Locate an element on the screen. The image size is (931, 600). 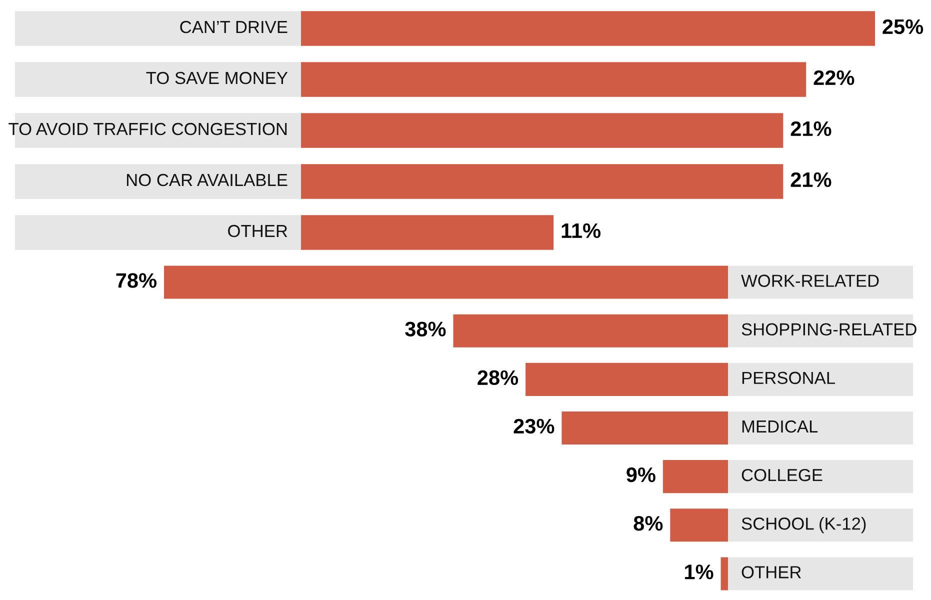
data-label: 9% is located at coordinates (641, 474).